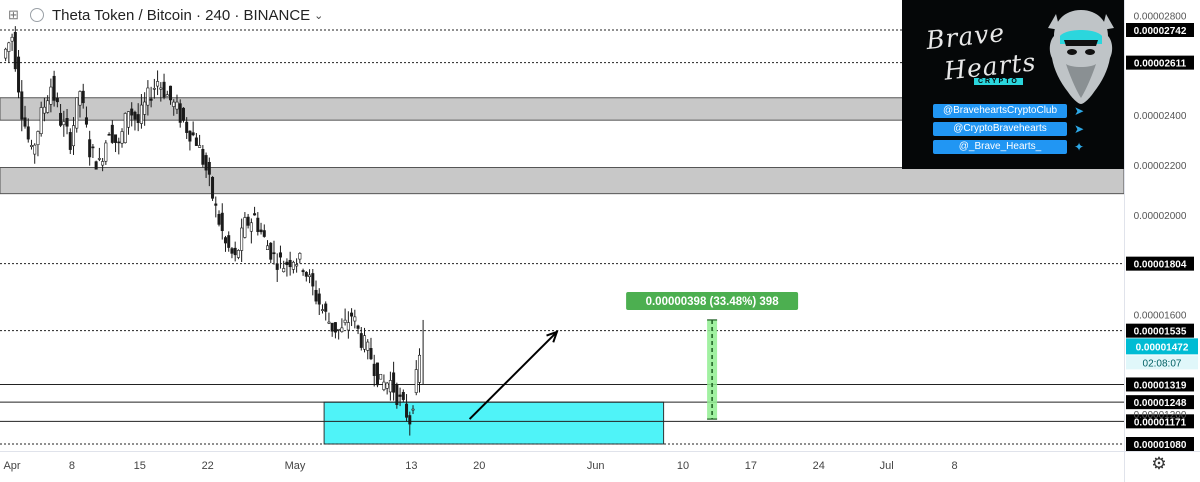 This screenshot has width=1200, height=482. Describe the element at coordinates (1160, 116) in the screenshot. I see `price-tick-label: 0.00002400` at that location.